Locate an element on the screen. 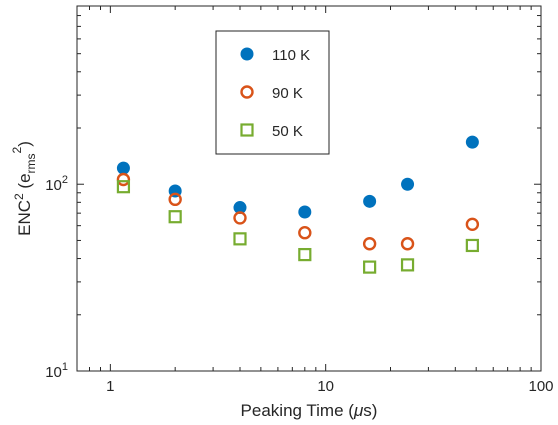  legend-label: 110 K is located at coordinates (291, 55).